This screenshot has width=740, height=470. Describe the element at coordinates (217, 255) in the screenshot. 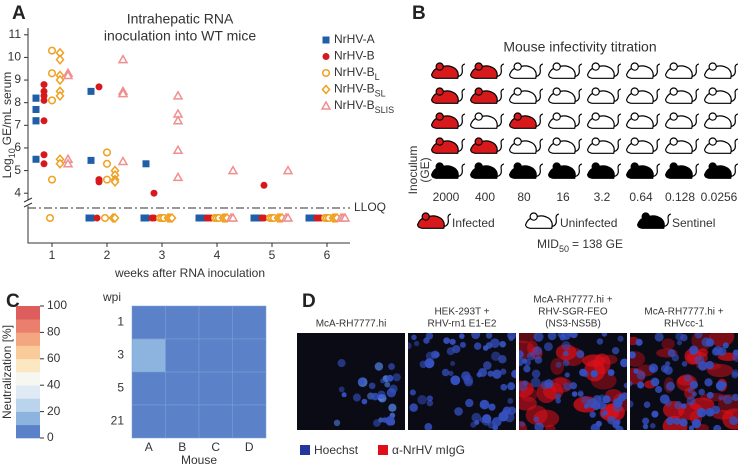

I see `x-tick-label: 4` at that location.